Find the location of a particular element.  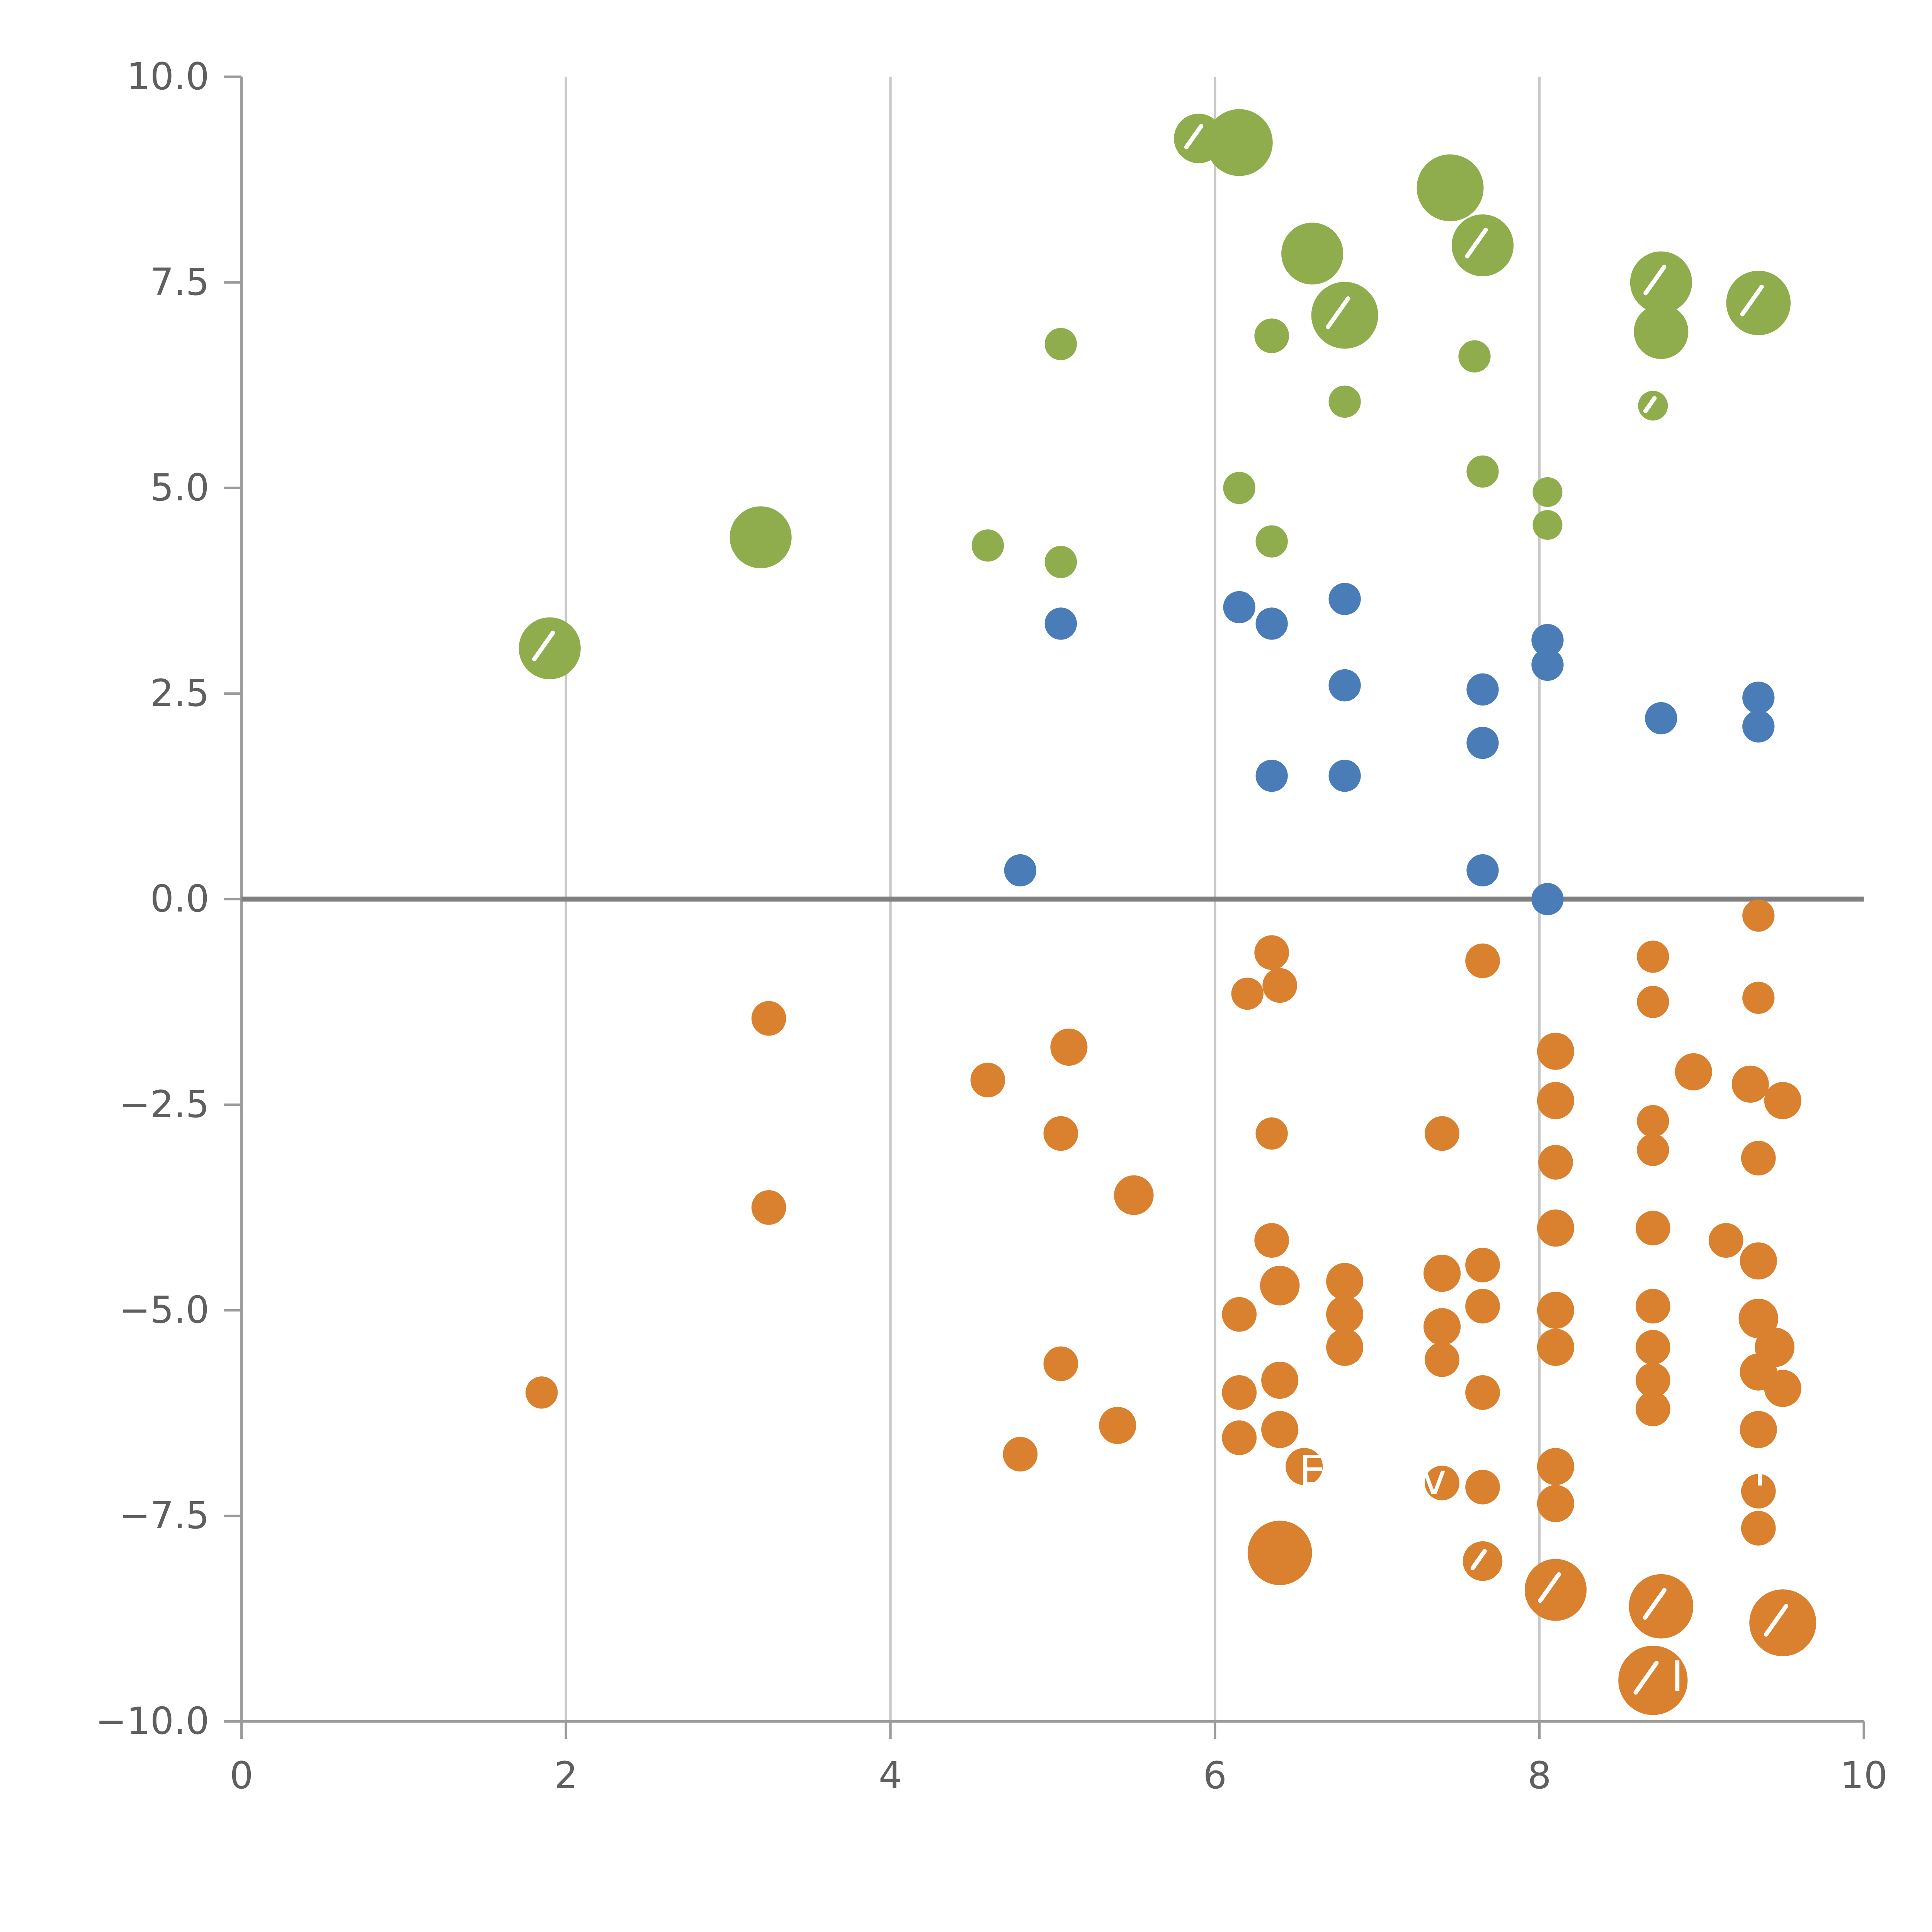

y-tick-label: 5.0 is located at coordinates (179, 488).